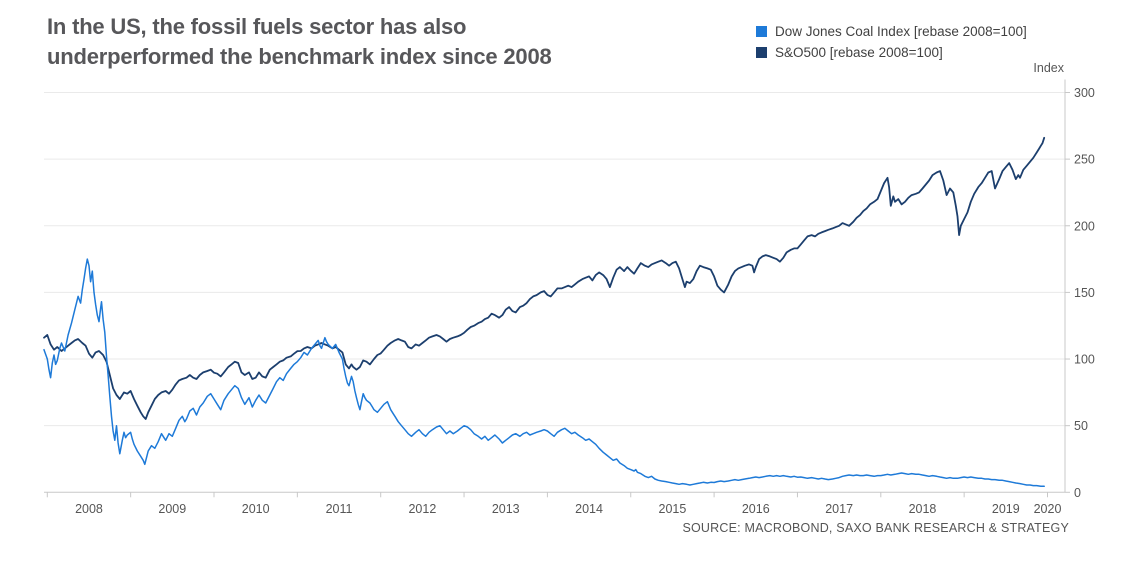 The image size is (1133, 576). Describe the element at coordinates (859, 52) in the screenshot. I see `legend-label-sp500: S&O500 [rebase 2008=100]` at that location.